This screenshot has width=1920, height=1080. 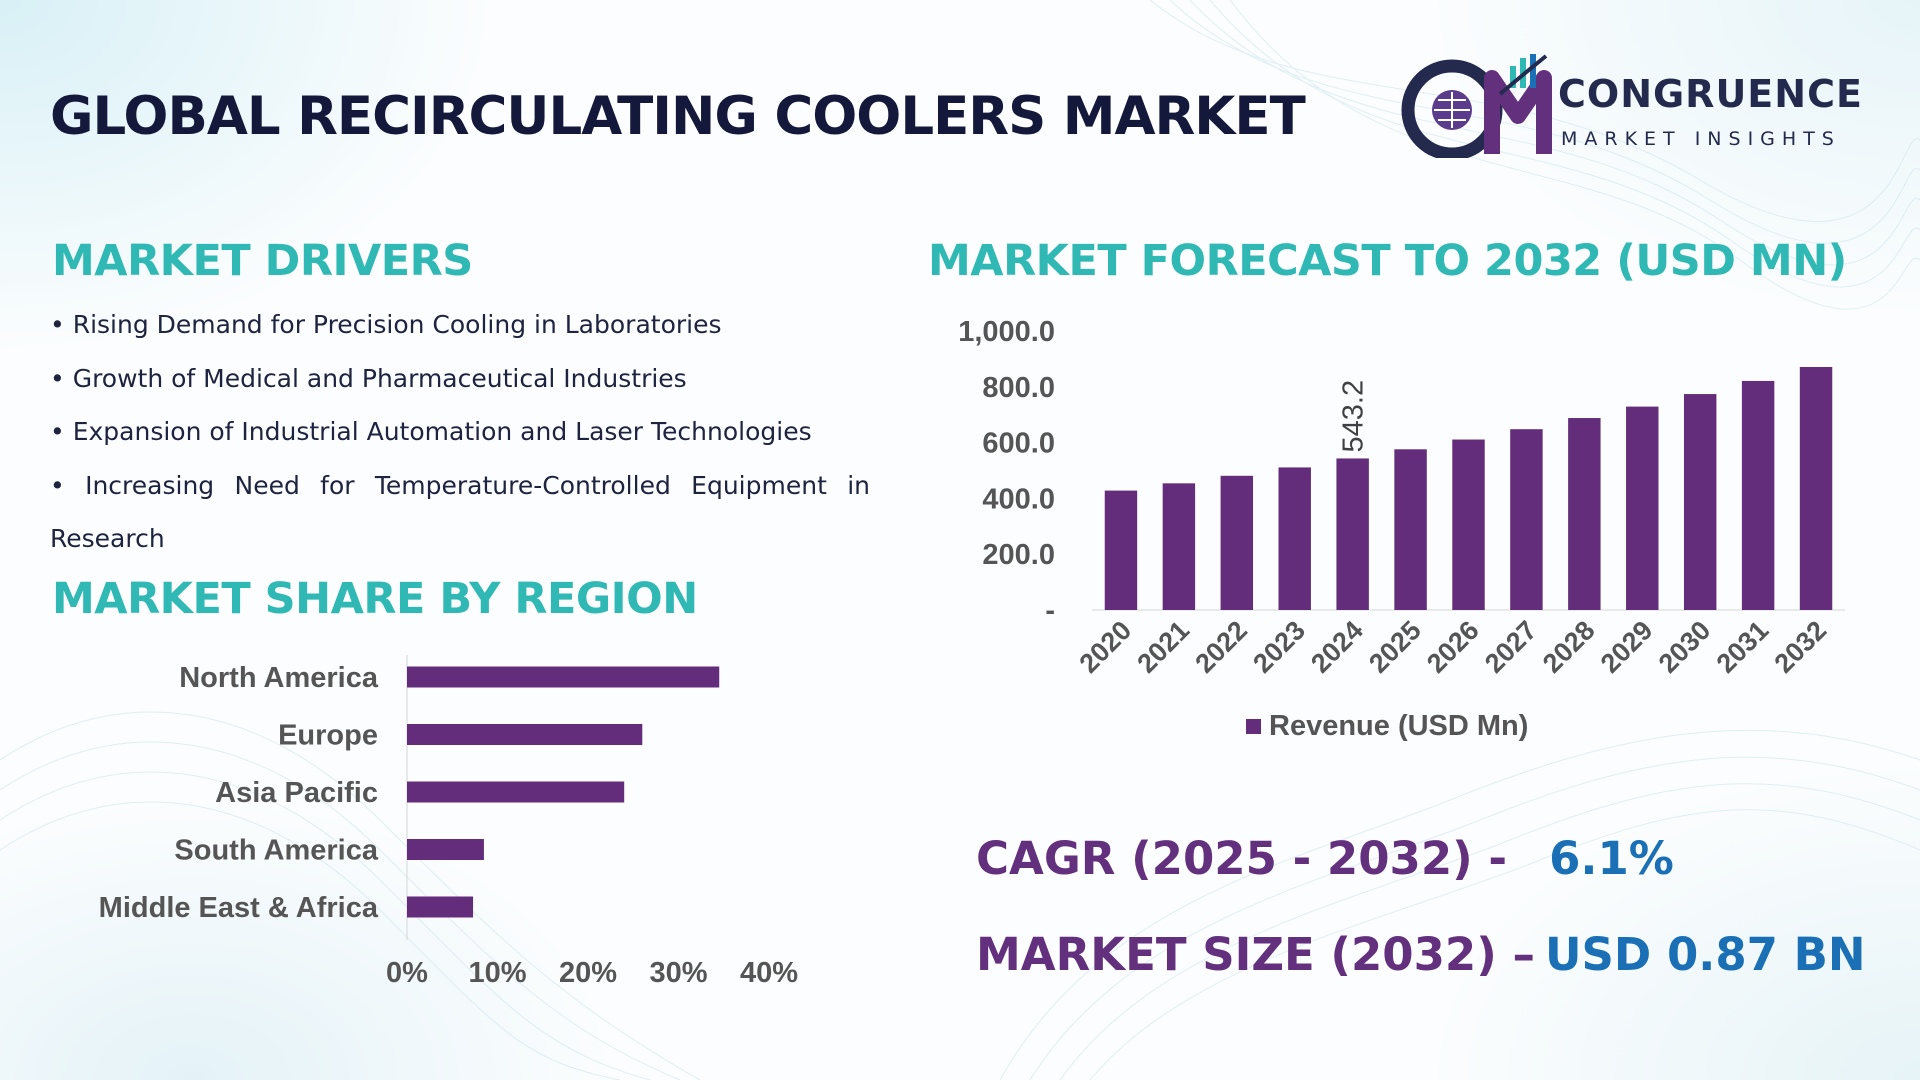 What do you see at coordinates (1018, 388) in the screenshot?
I see `forecast-tick-label: 800.0` at bounding box center [1018, 388].